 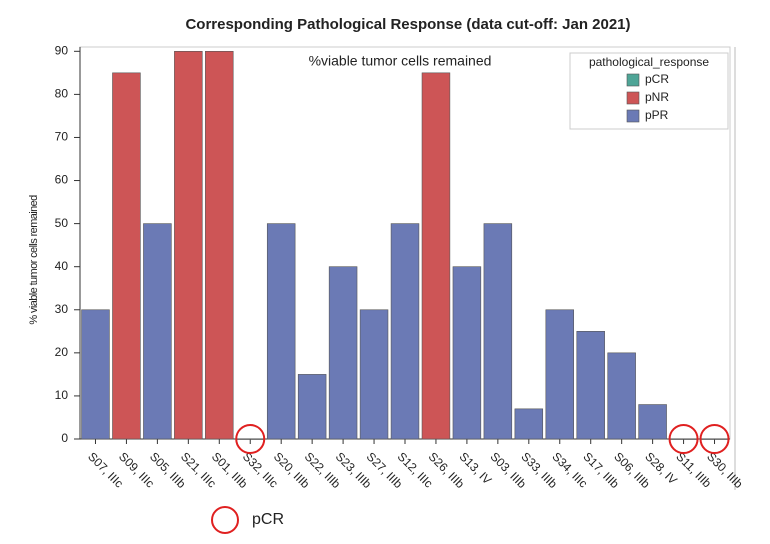 I want to click on y-tick-label: 10, so click(x=62, y=395).